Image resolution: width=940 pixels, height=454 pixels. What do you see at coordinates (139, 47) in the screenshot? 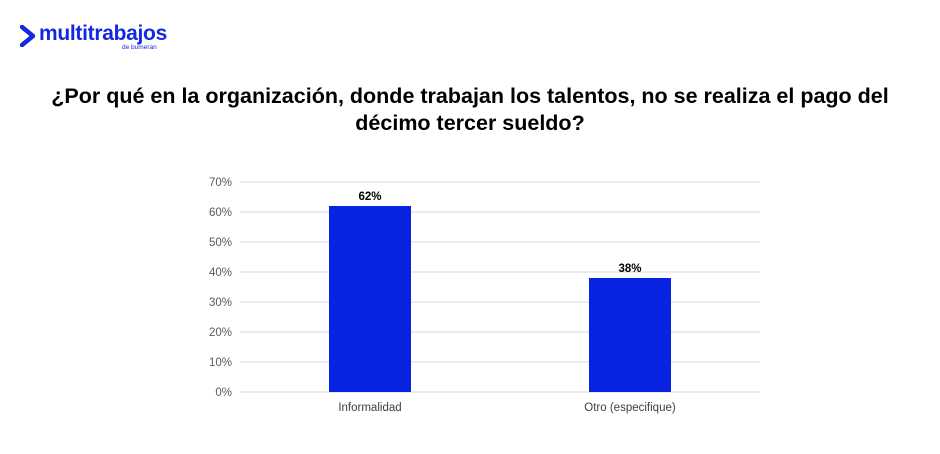
I see `brand-tagline: de bumeran` at bounding box center [139, 47].